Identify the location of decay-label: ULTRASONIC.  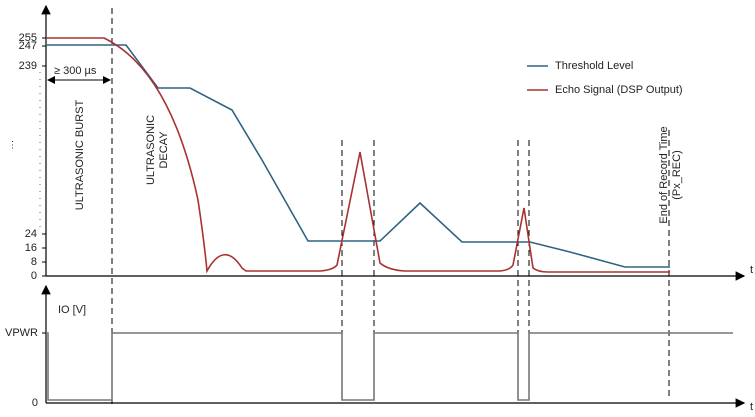
(151, 150).